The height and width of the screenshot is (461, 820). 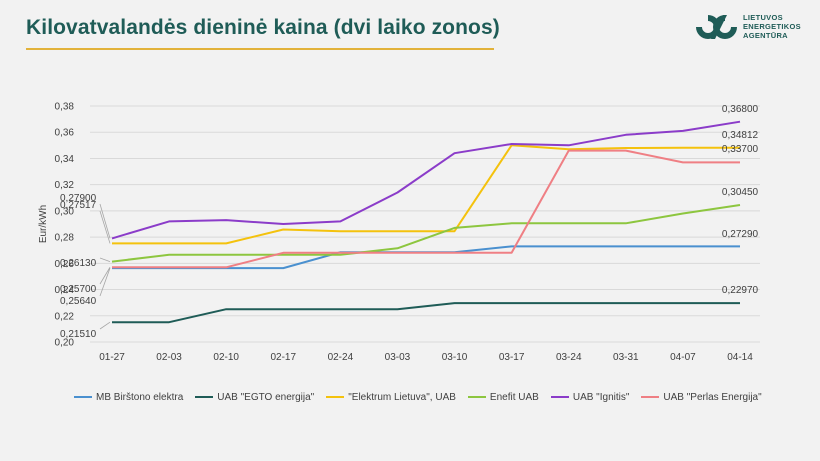 What do you see at coordinates (601, 397) in the screenshot?
I see `legend-label: UAB "Ignitis"` at bounding box center [601, 397].